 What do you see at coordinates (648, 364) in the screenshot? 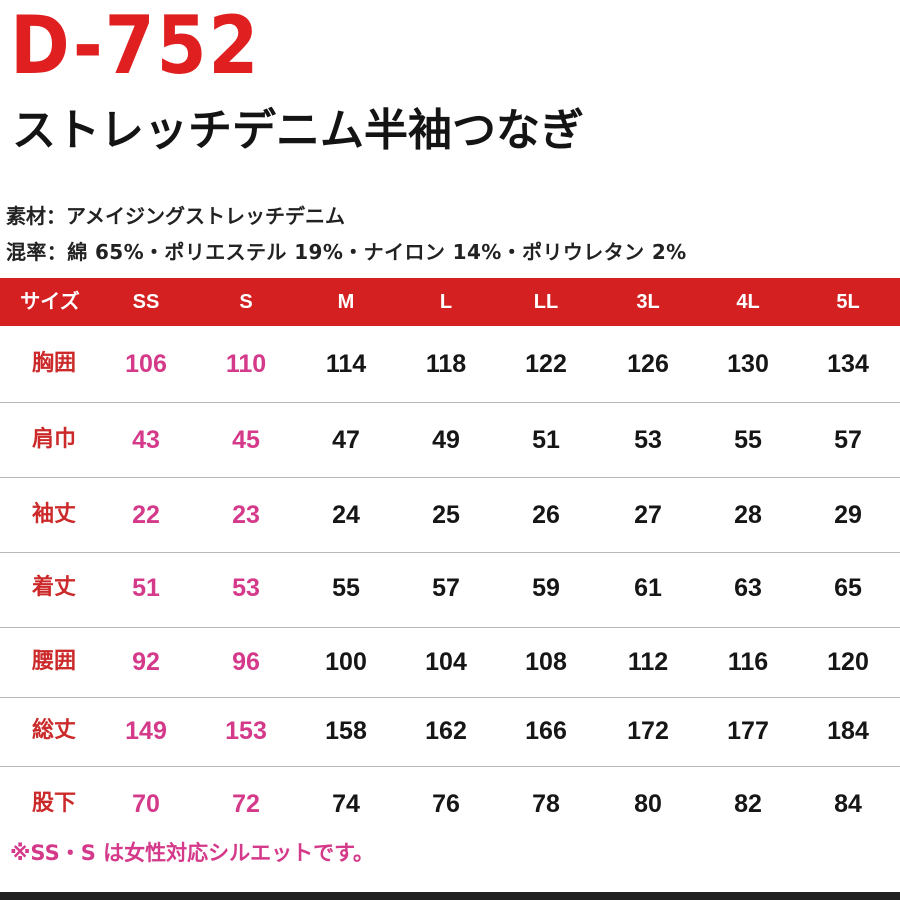
I see `table-cell: 126` at bounding box center [648, 364].